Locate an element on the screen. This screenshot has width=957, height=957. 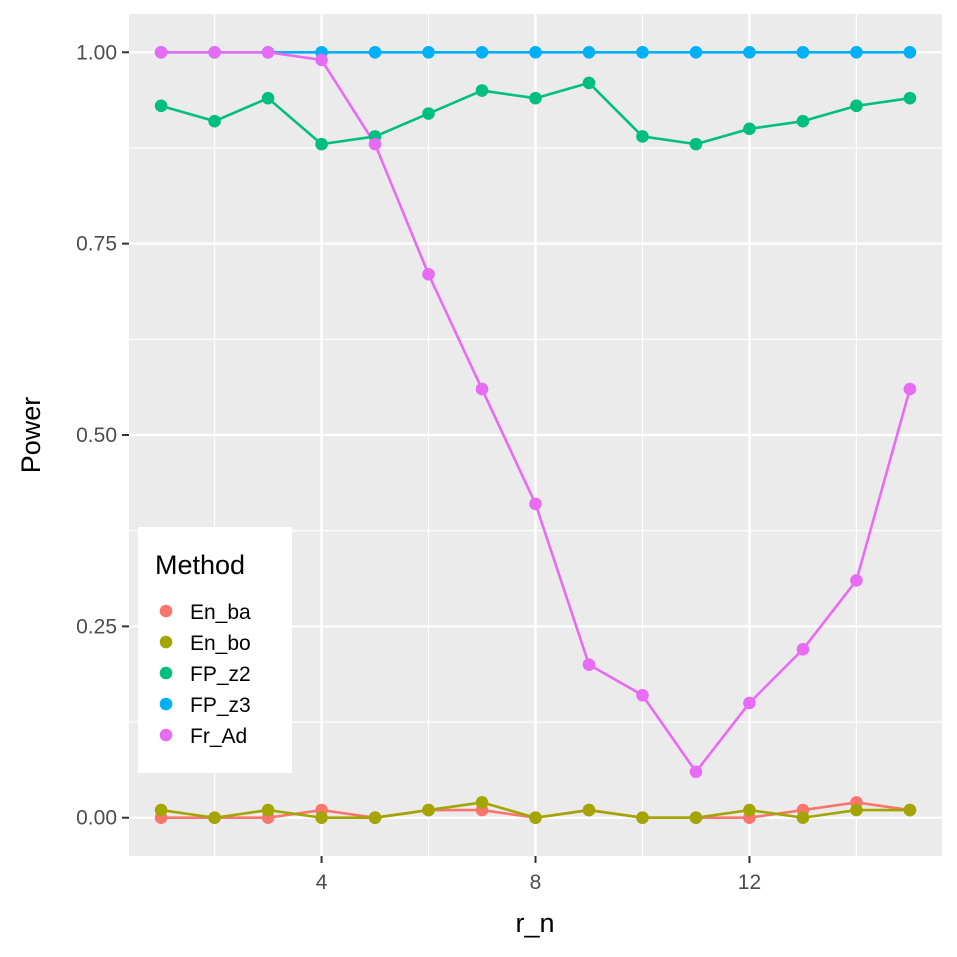
legend-label: Fr_Ad is located at coordinates (218, 736).